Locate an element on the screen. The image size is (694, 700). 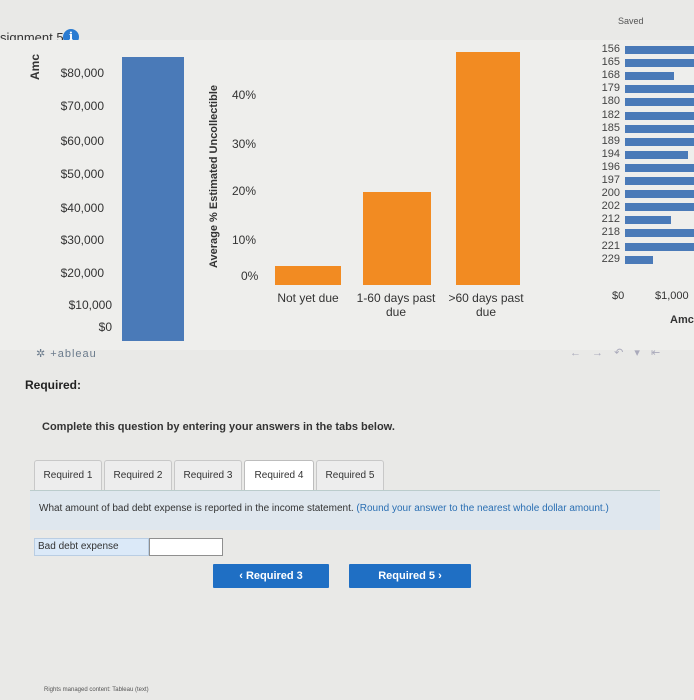
next-required-button: Required 5 › is located at coordinates (410, 576).